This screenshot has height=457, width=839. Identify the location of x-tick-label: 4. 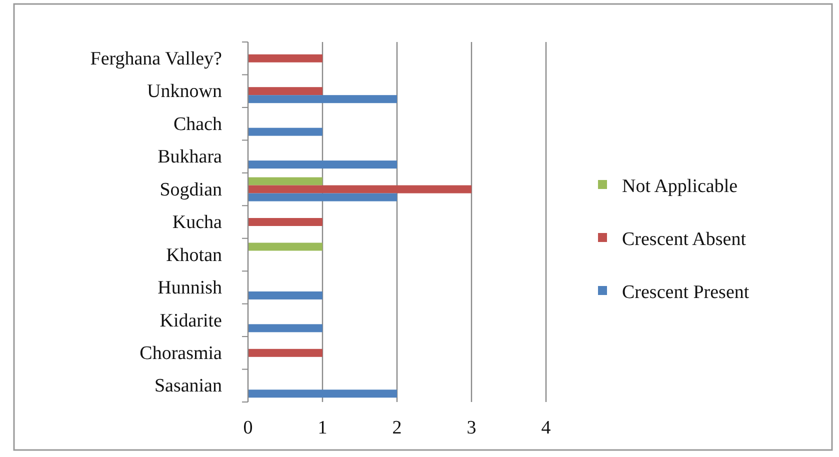
(546, 427).